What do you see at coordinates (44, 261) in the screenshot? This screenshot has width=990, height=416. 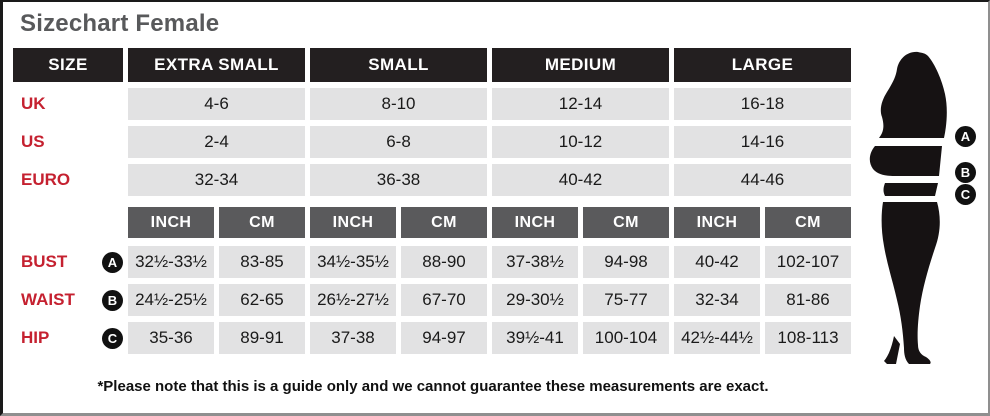 I see `bust-label: BUST` at bounding box center [44, 261].